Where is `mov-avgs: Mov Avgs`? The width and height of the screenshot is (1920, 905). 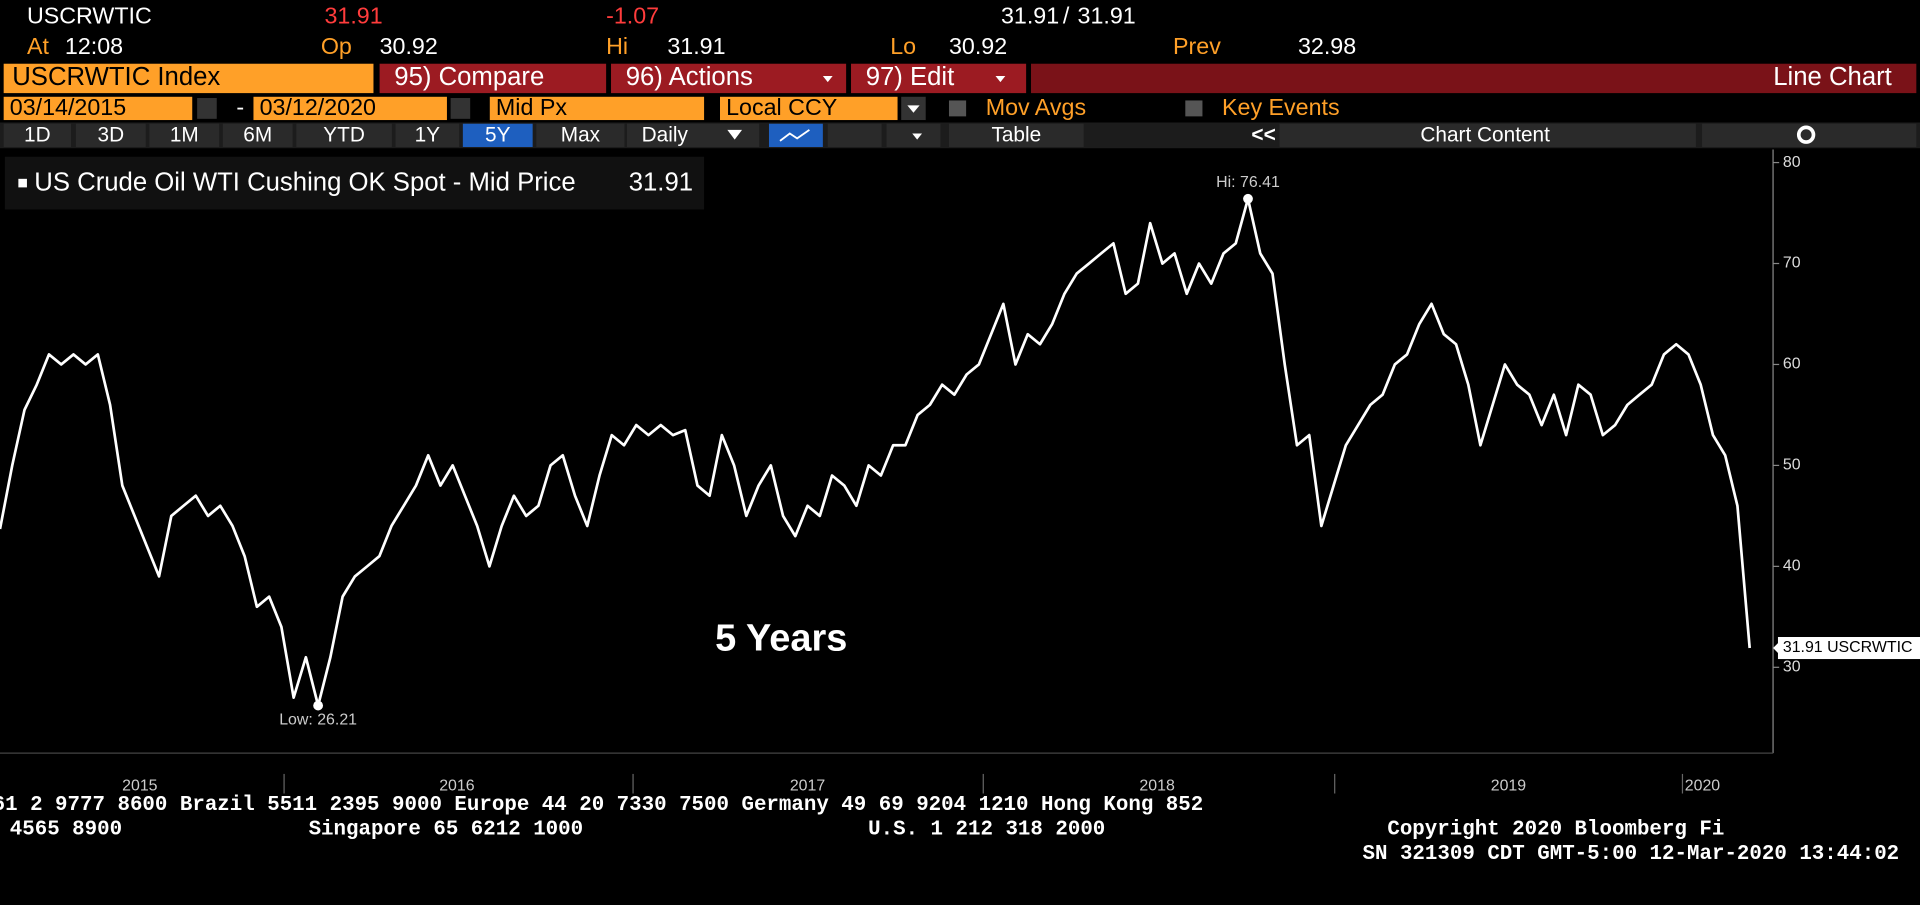
mov-avgs: Mov Avgs is located at coordinates (1036, 107).